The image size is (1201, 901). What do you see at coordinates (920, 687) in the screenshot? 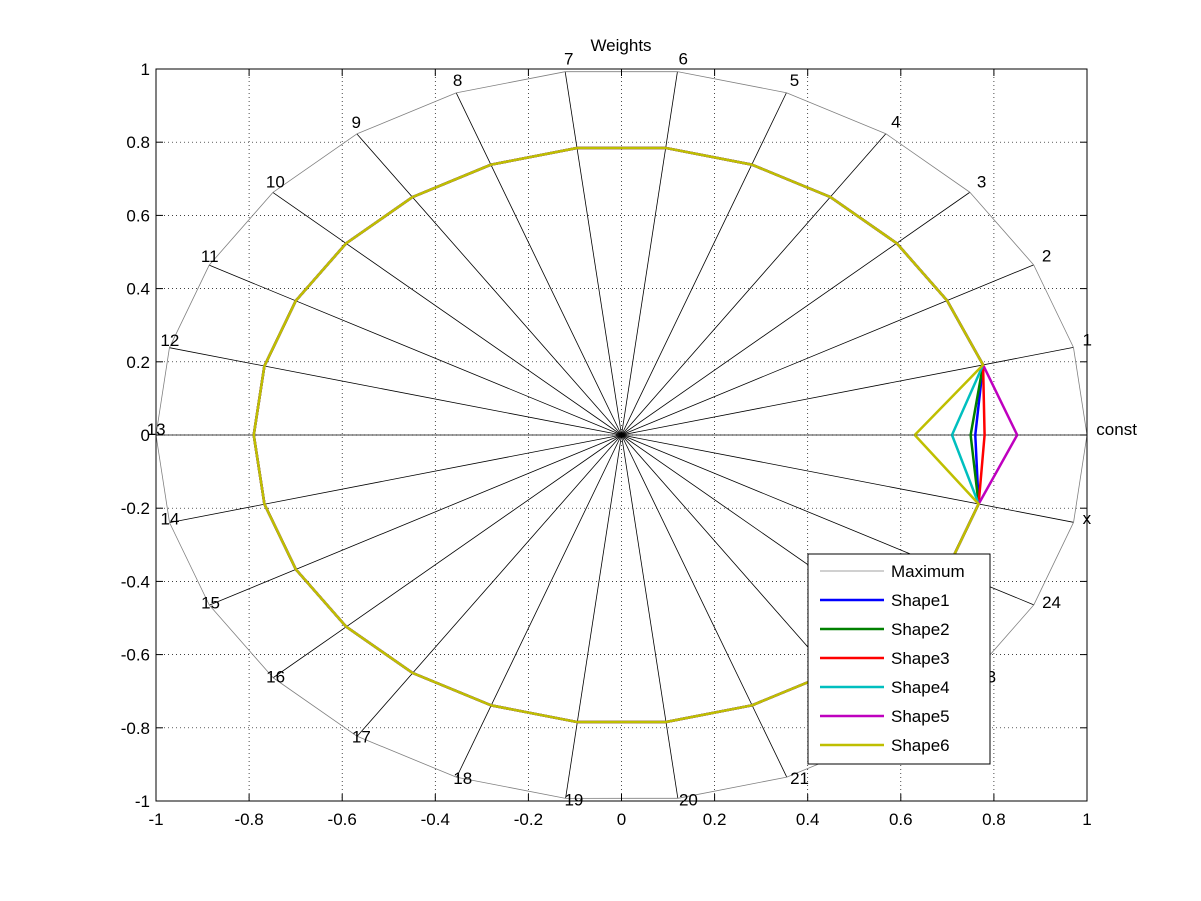
I see `legend-label-shape4: Shape4` at bounding box center [920, 687].